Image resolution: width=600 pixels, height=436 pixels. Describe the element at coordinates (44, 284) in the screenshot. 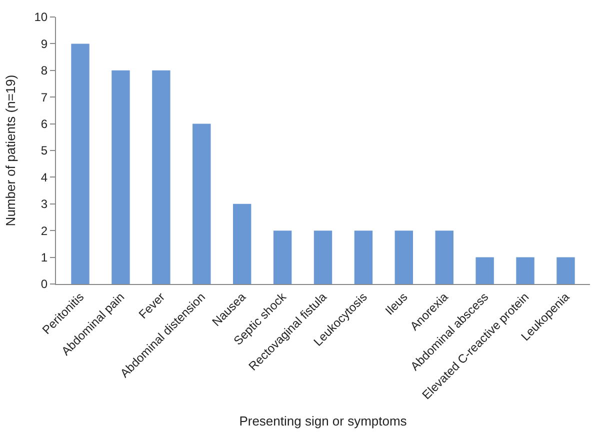

I see `y-tick-label: 0` at that location.